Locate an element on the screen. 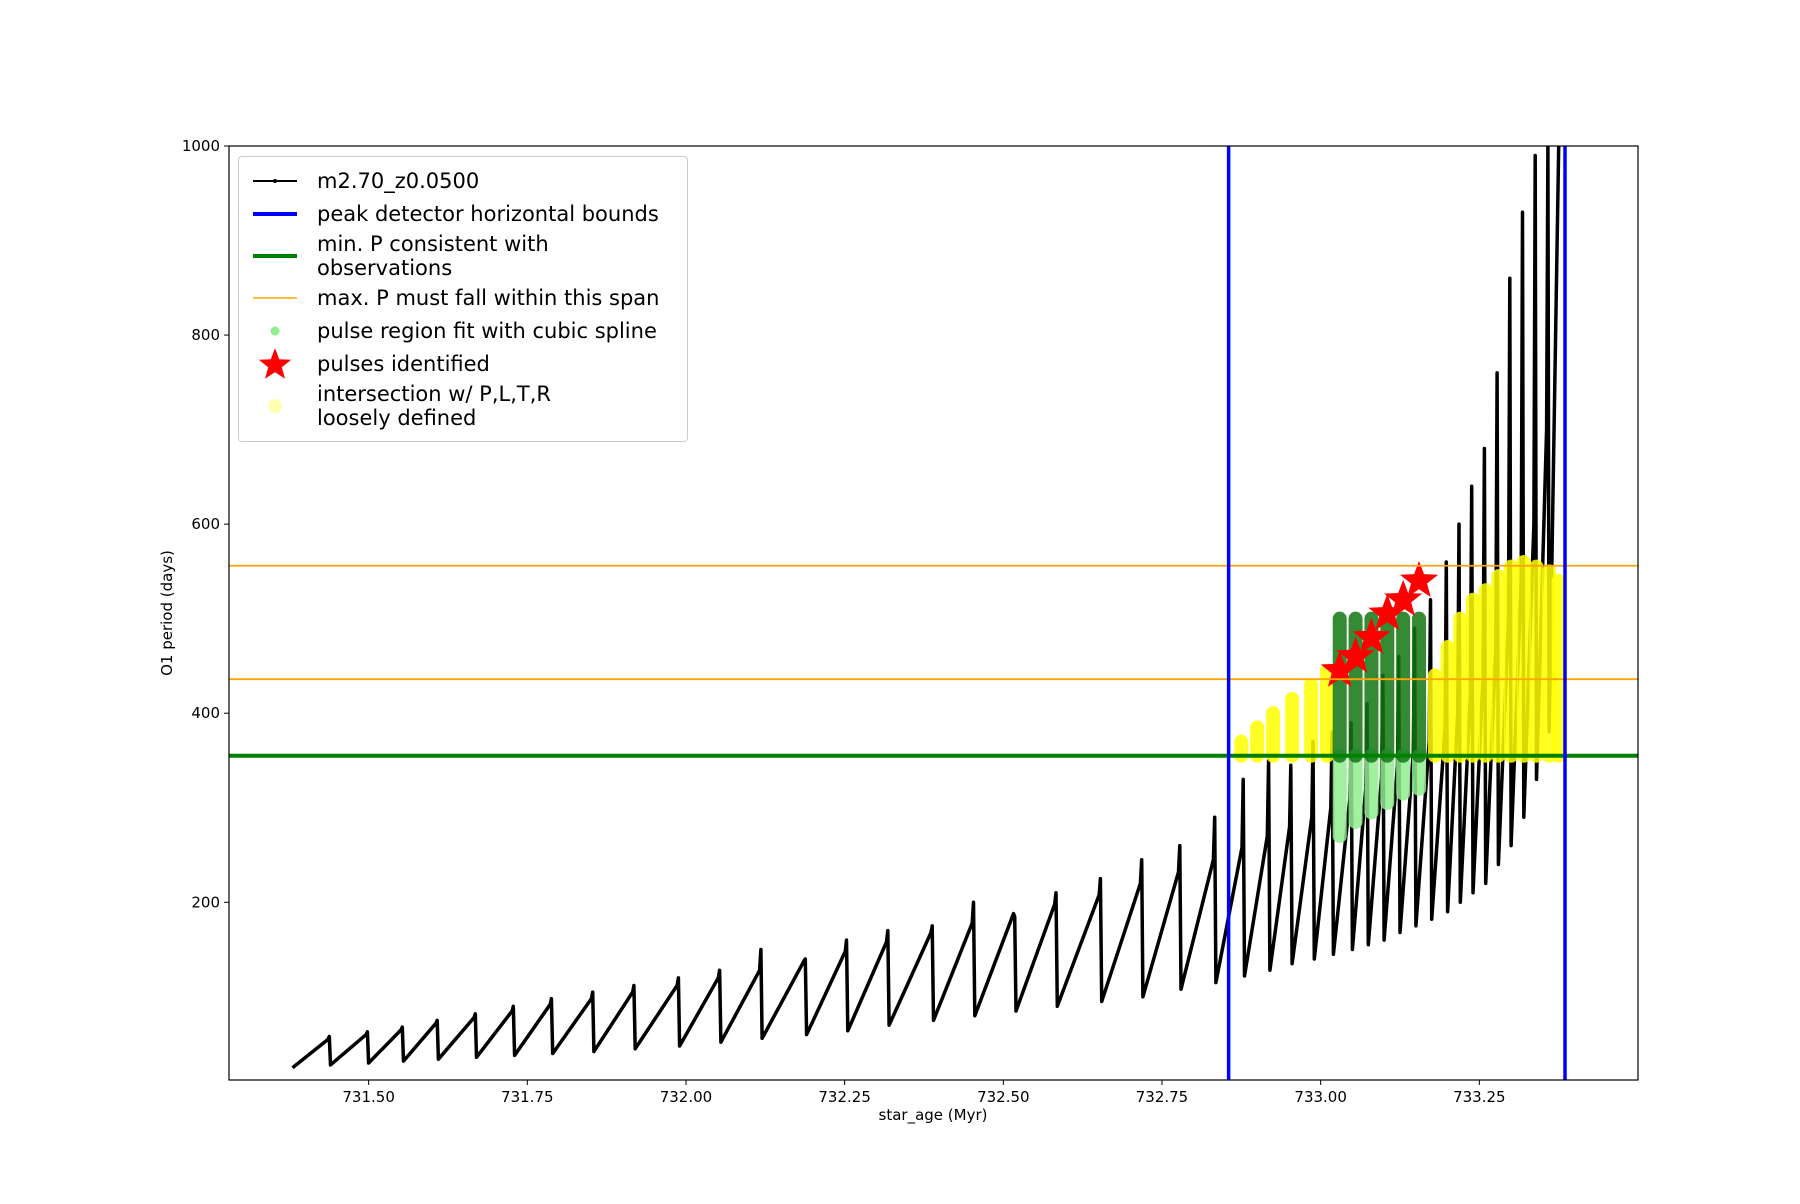 This screenshot has height=1204, width=1800. y-tick-label: 200 is located at coordinates (205, 902).